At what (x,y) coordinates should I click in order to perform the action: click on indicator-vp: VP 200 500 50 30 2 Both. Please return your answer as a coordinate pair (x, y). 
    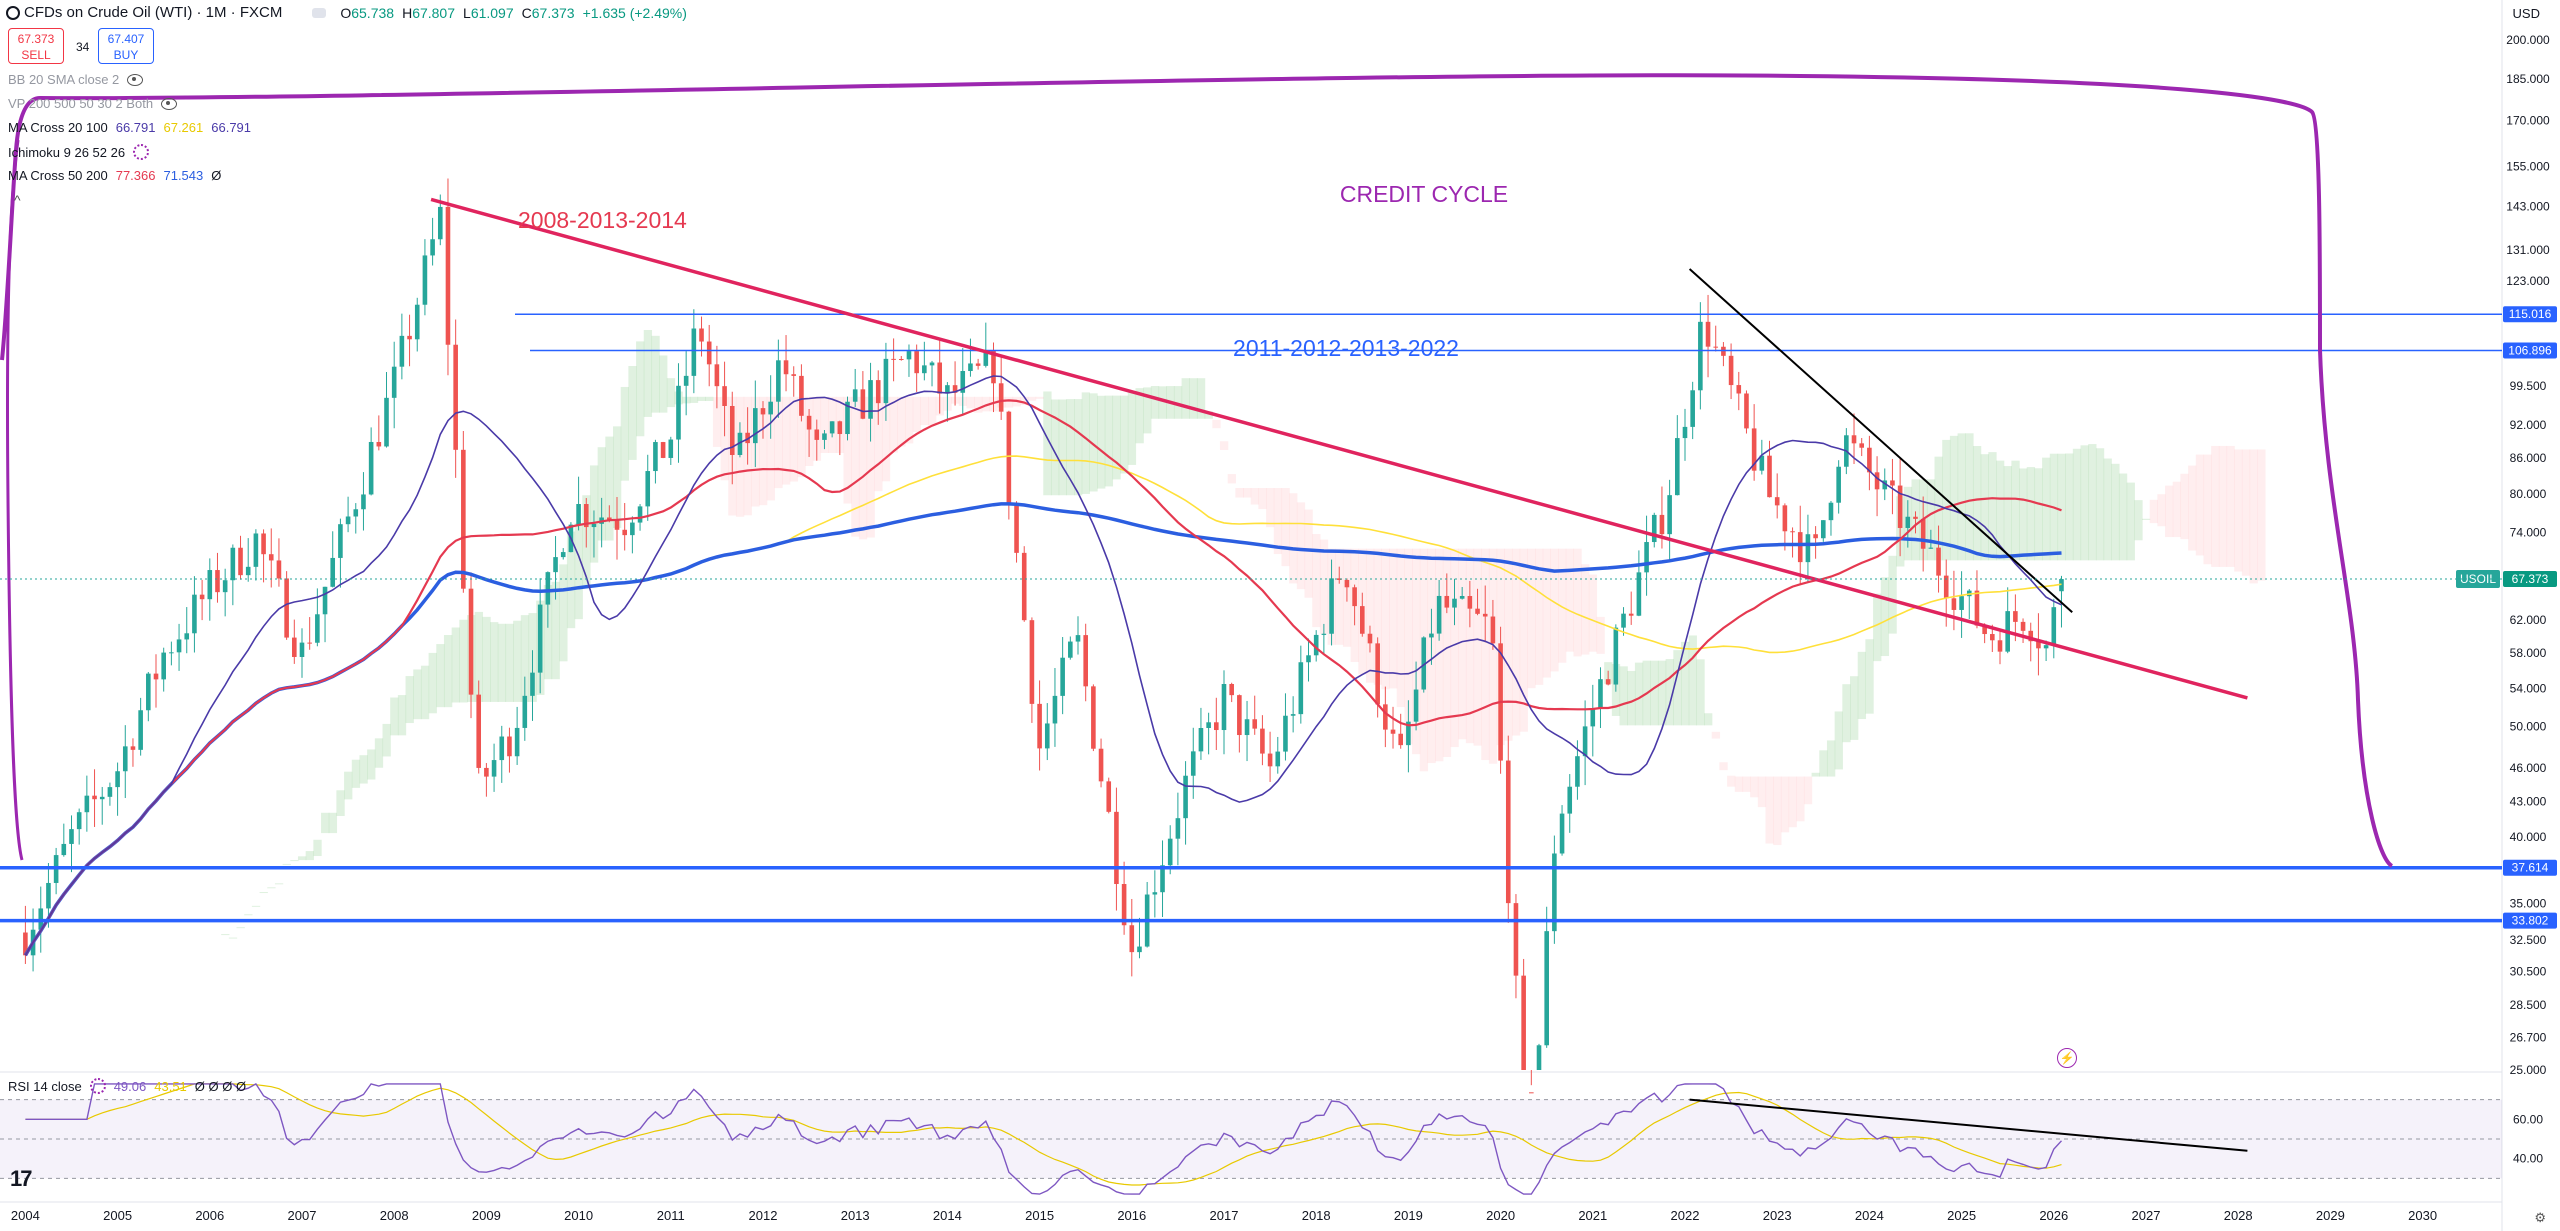
    Looking at the image, I should click on (93, 103).